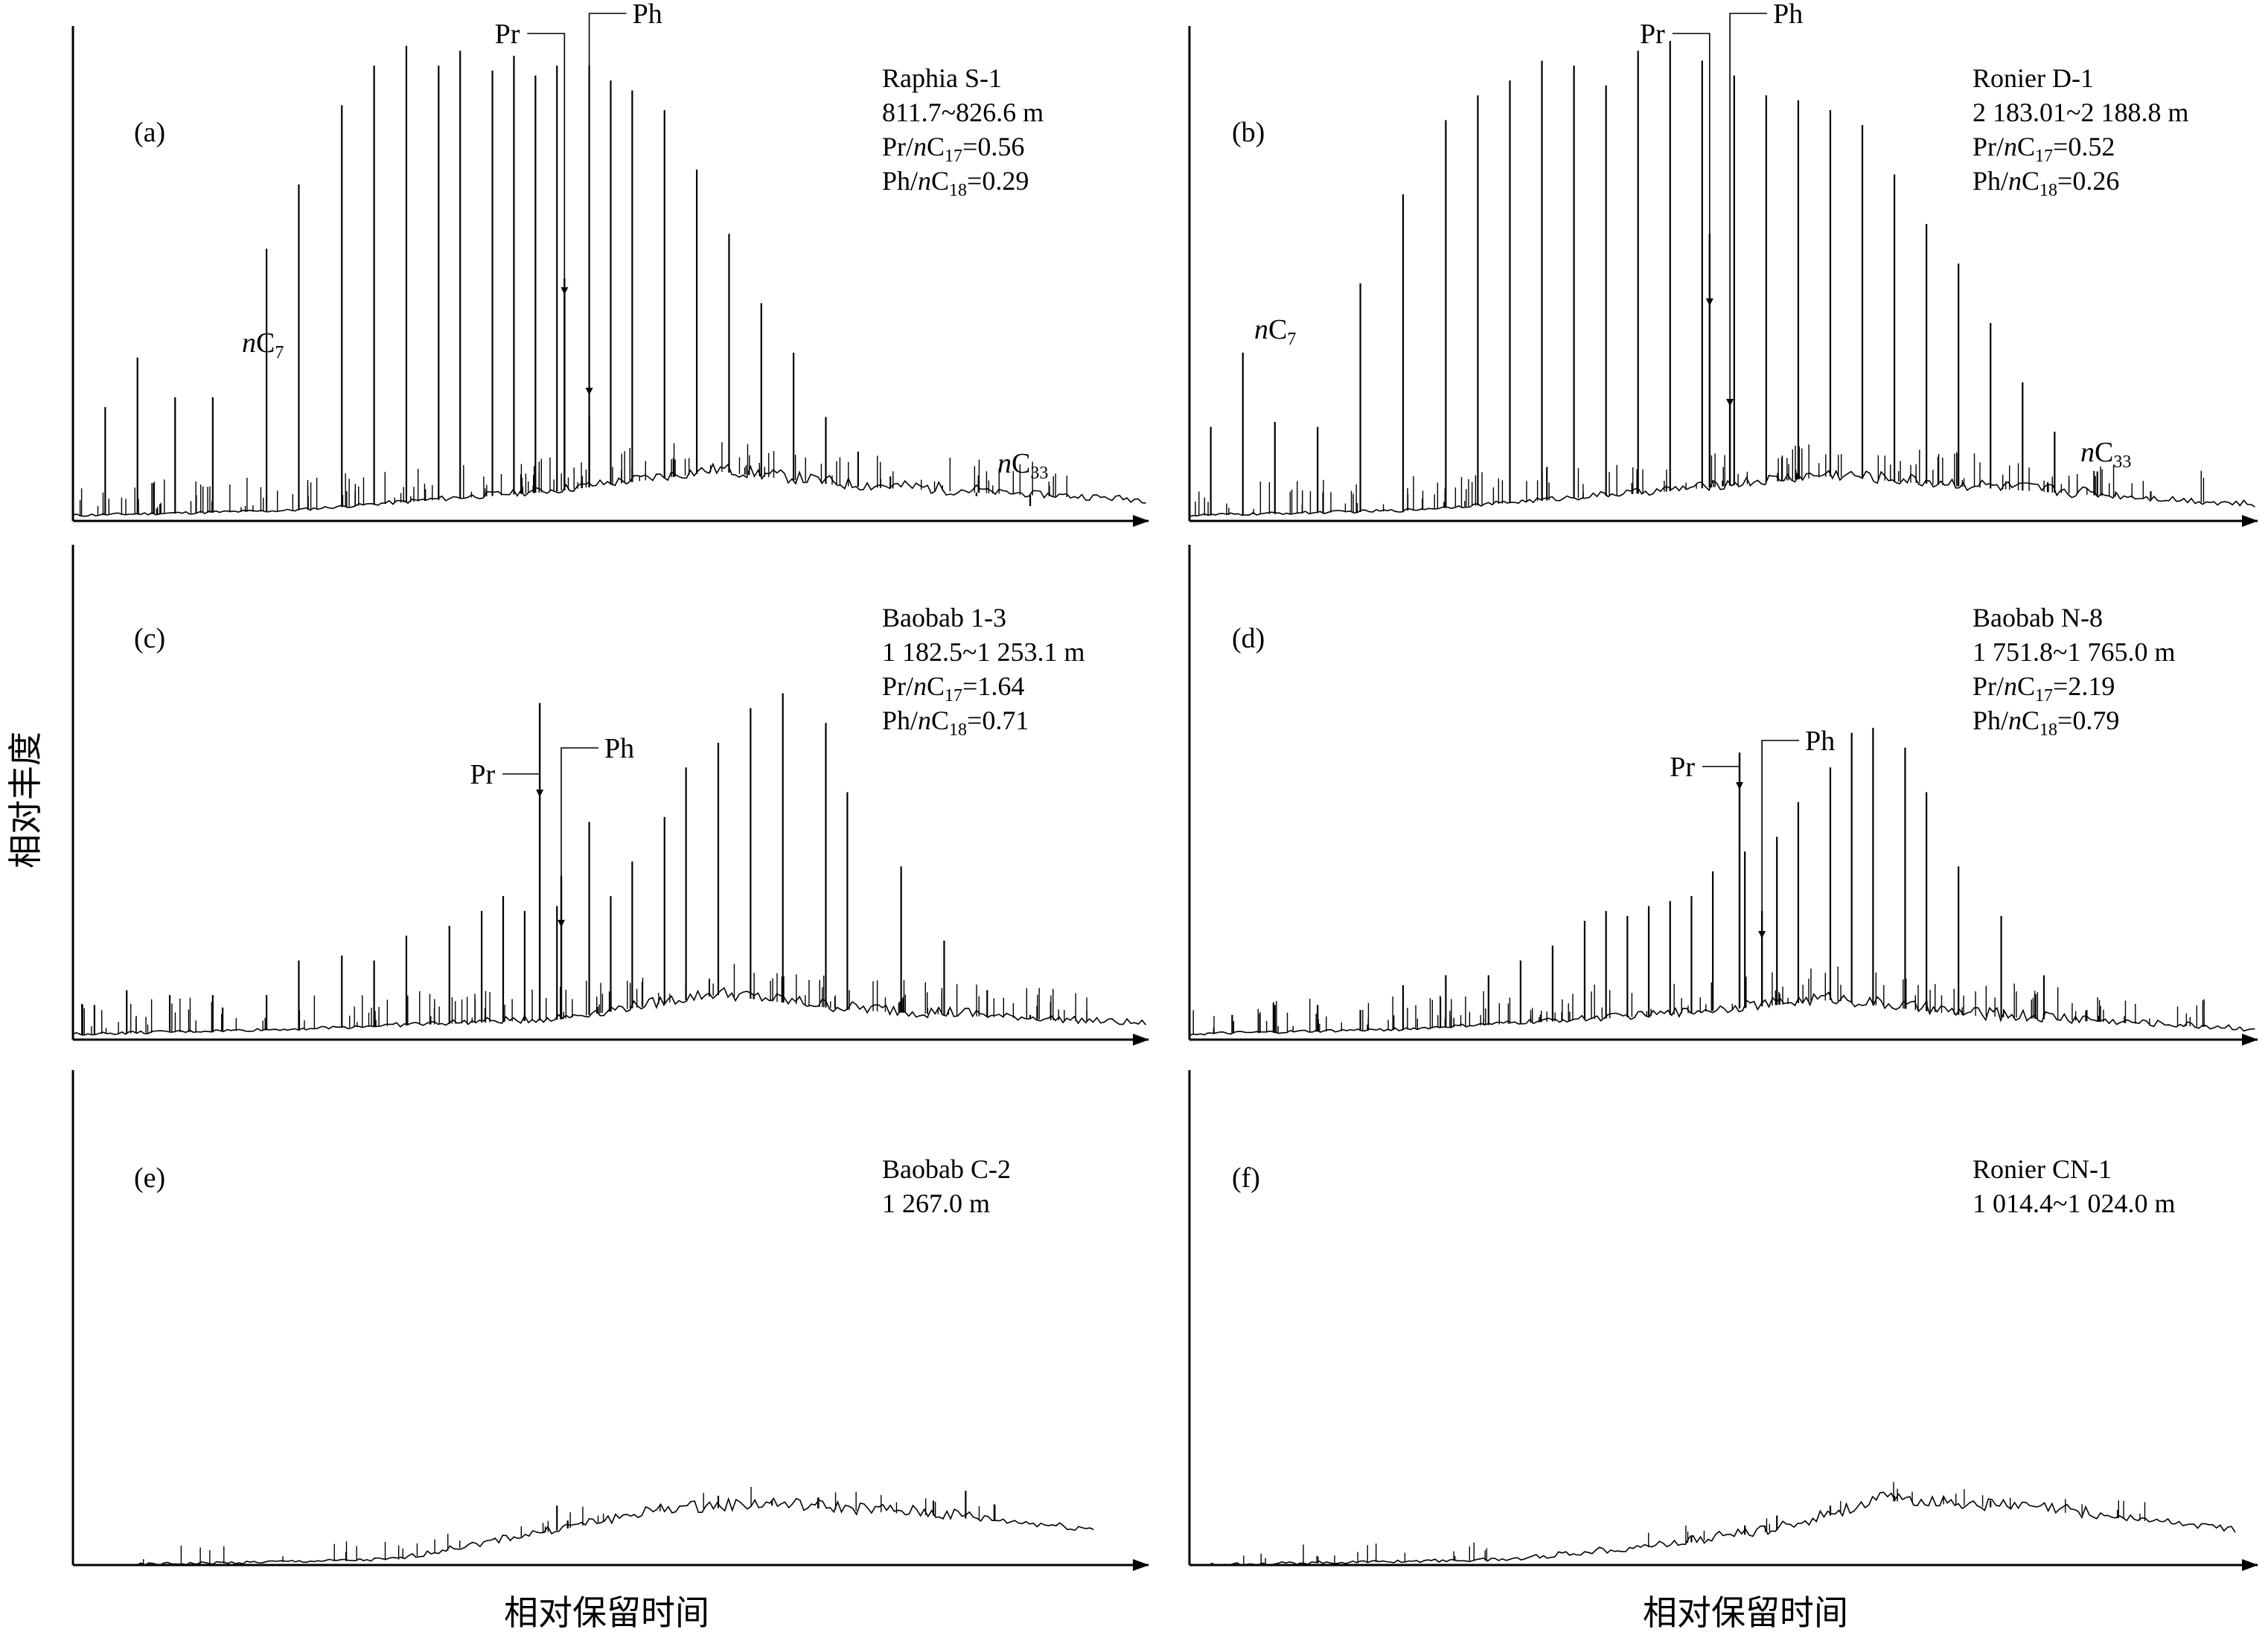  Describe the element at coordinates (149, 132) in the screenshot. I see `panel-letter: (a)` at that location.